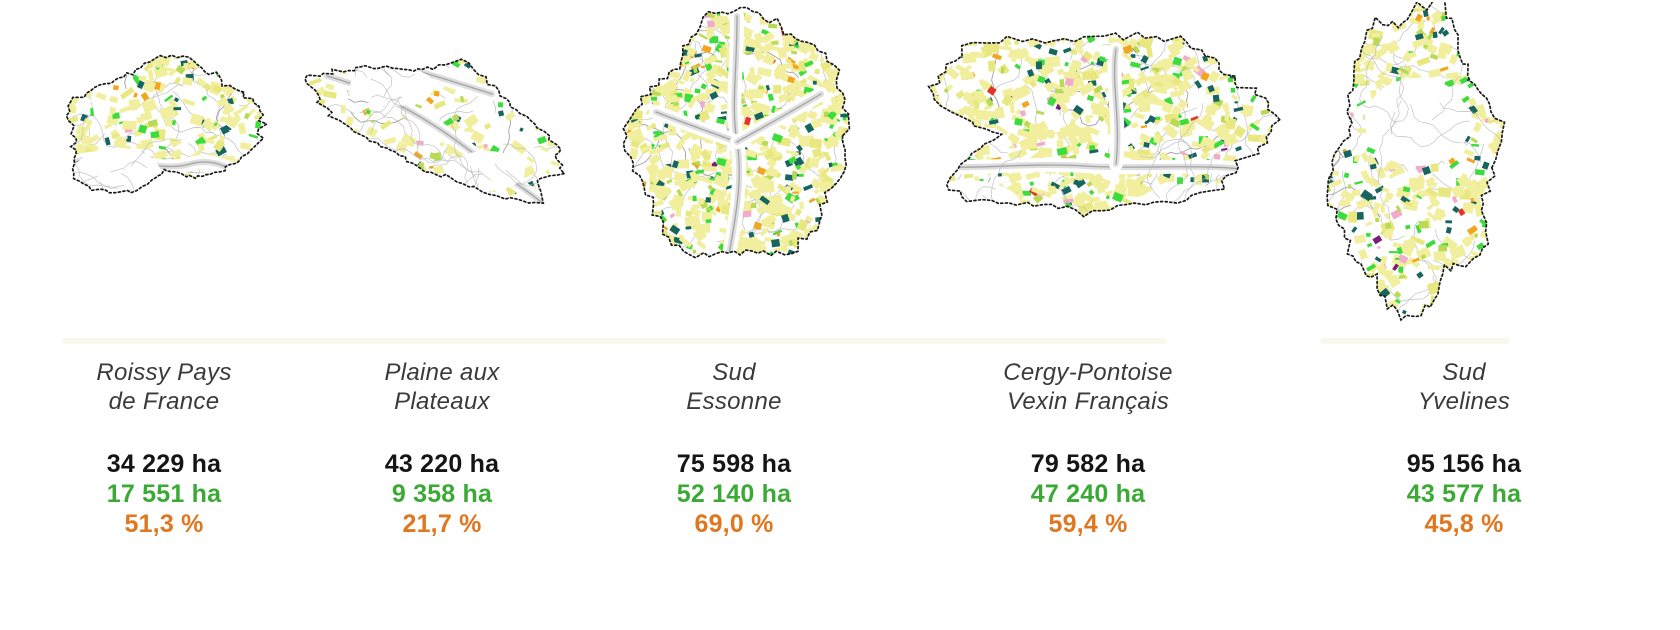 The height and width of the screenshot is (630, 1680). I want to click on region-name-line2: Yvelines, so click(1464, 401).